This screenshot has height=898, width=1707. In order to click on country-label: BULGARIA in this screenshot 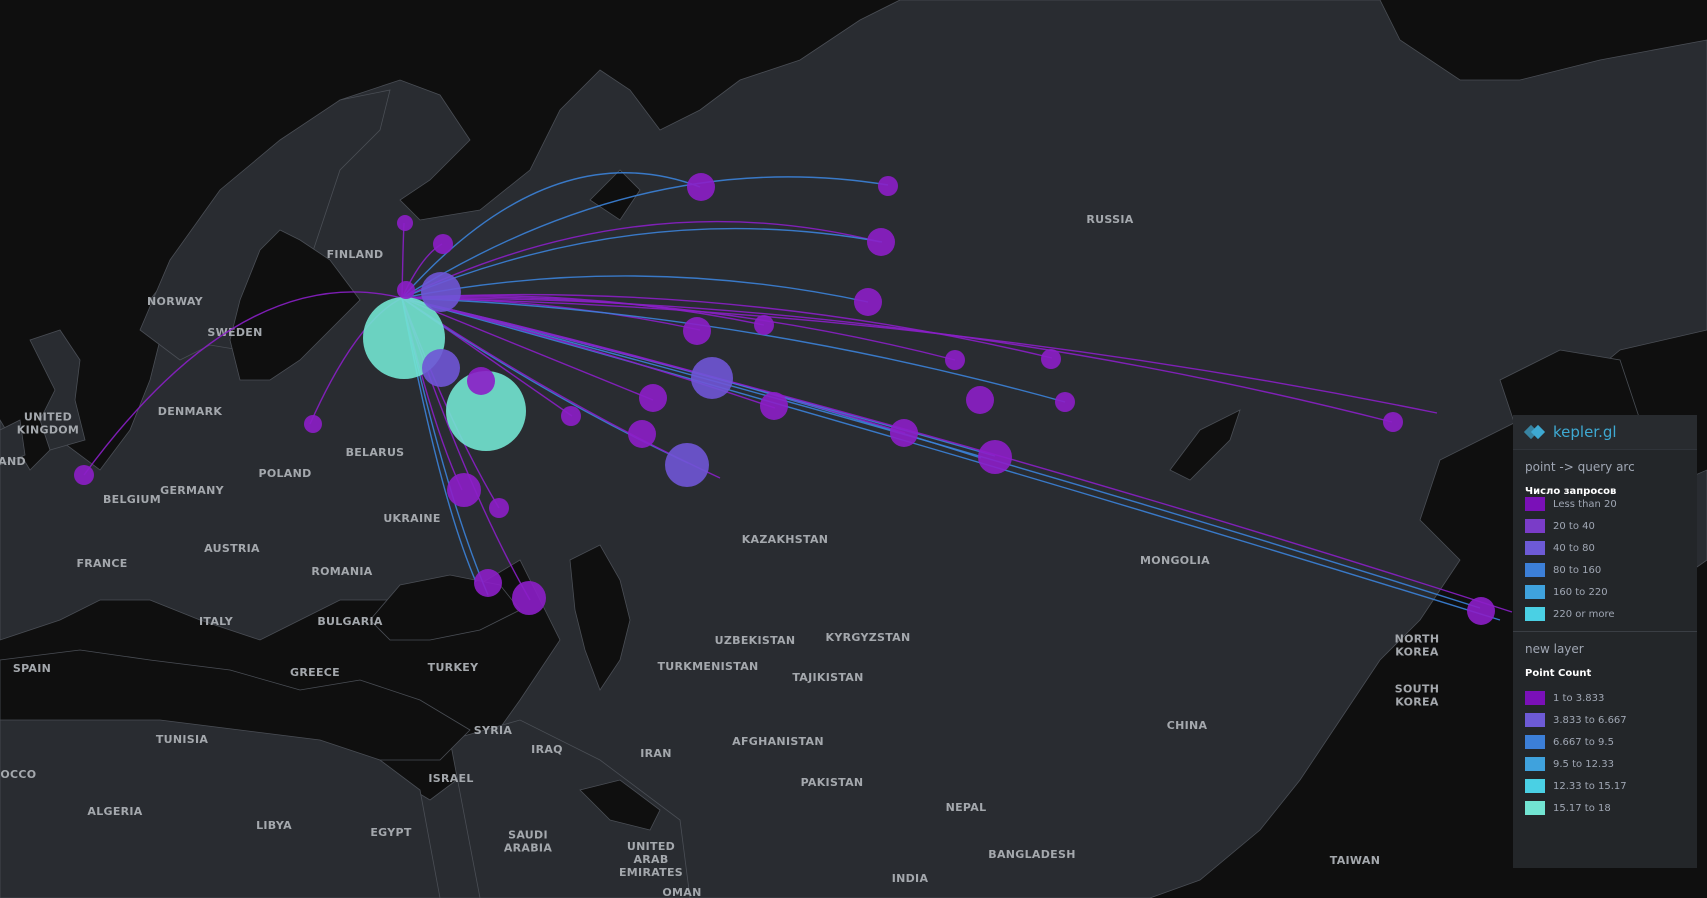, I will do `click(350, 621)`.